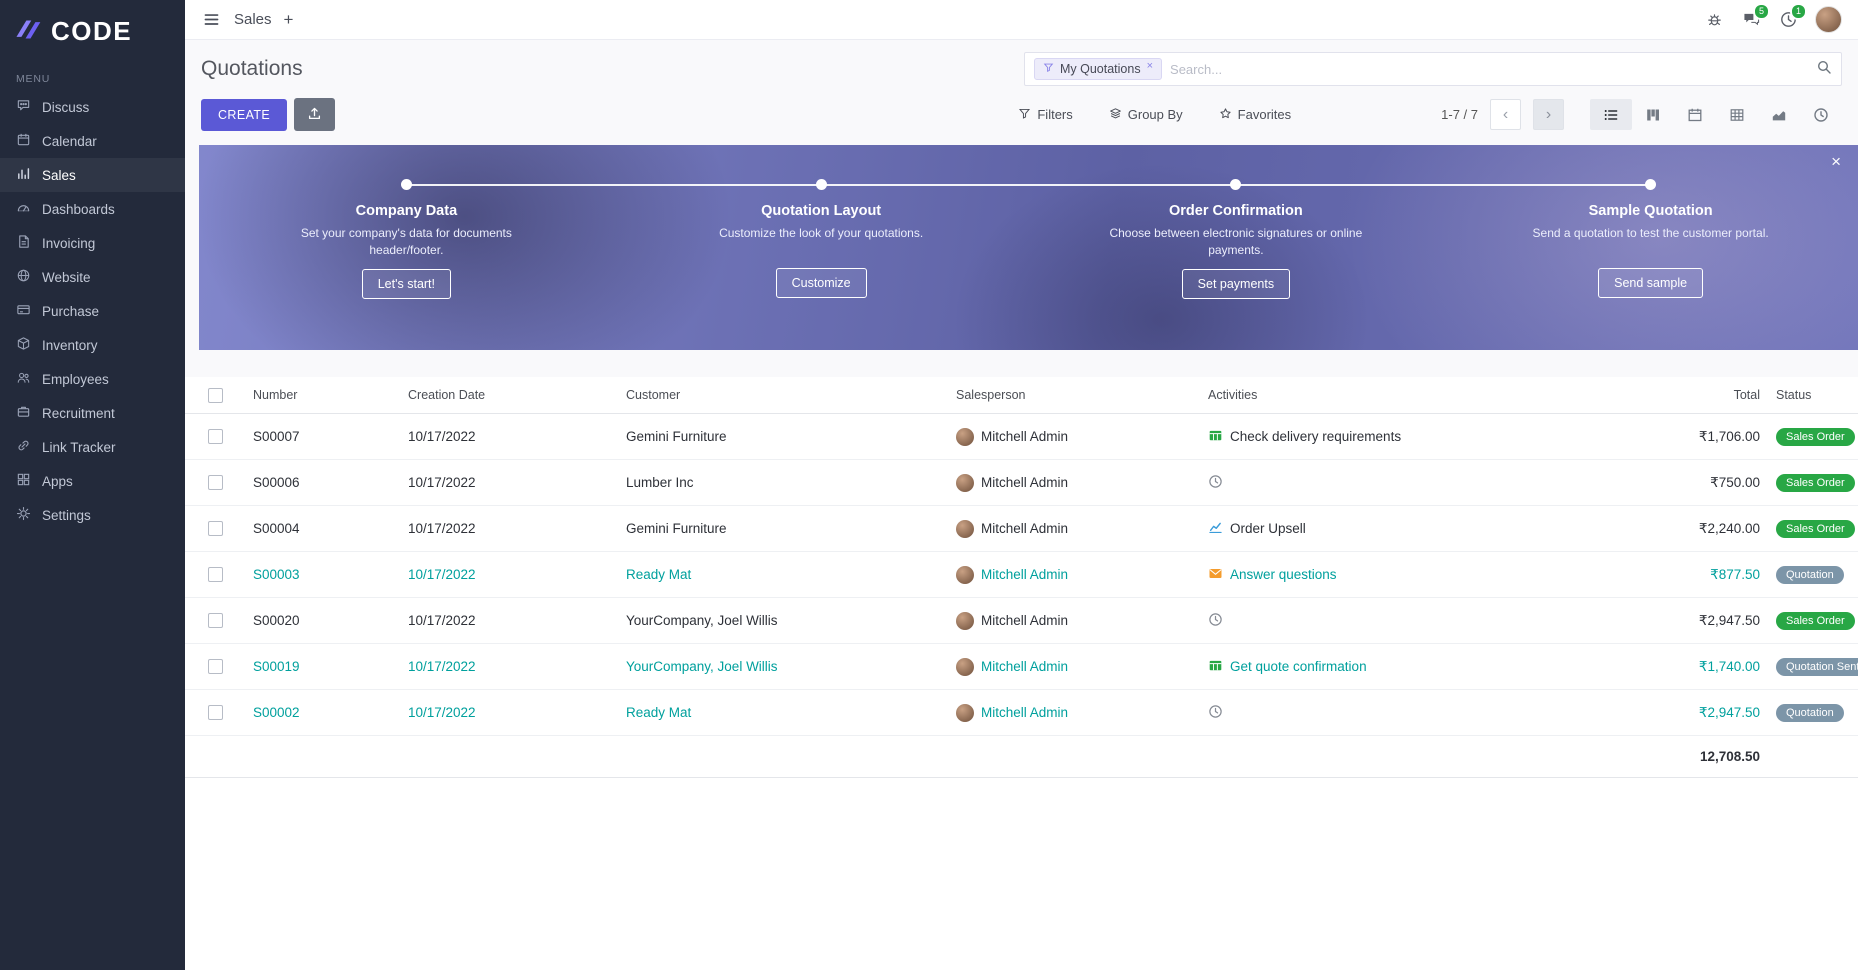 The width and height of the screenshot is (1858, 970). Describe the element at coordinates (252, 68) in the screenshot. I see `page-title: Quotations` at that location.